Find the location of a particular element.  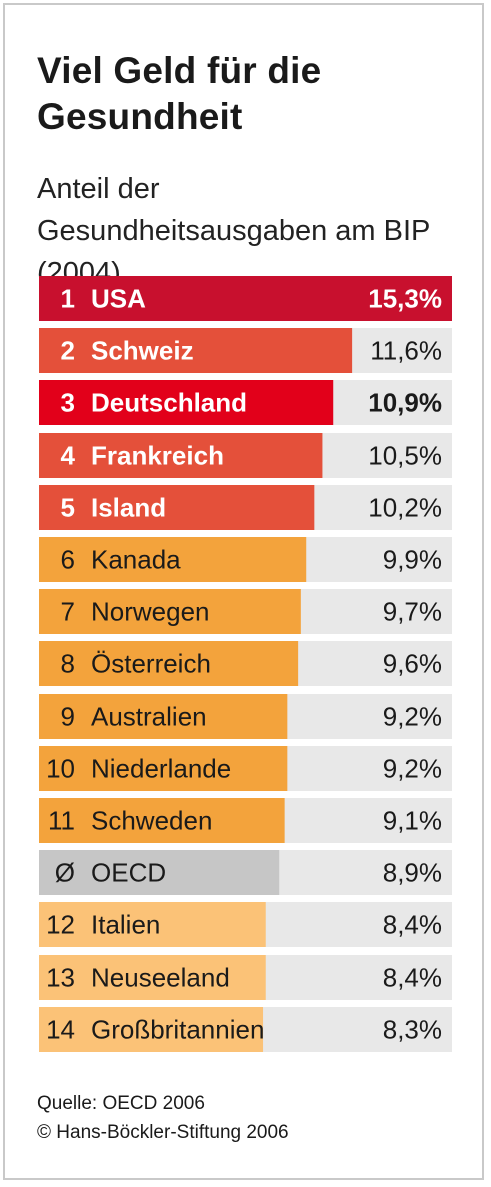

bar-country-label: Großbritannien is located at coordinates (177, 1030).